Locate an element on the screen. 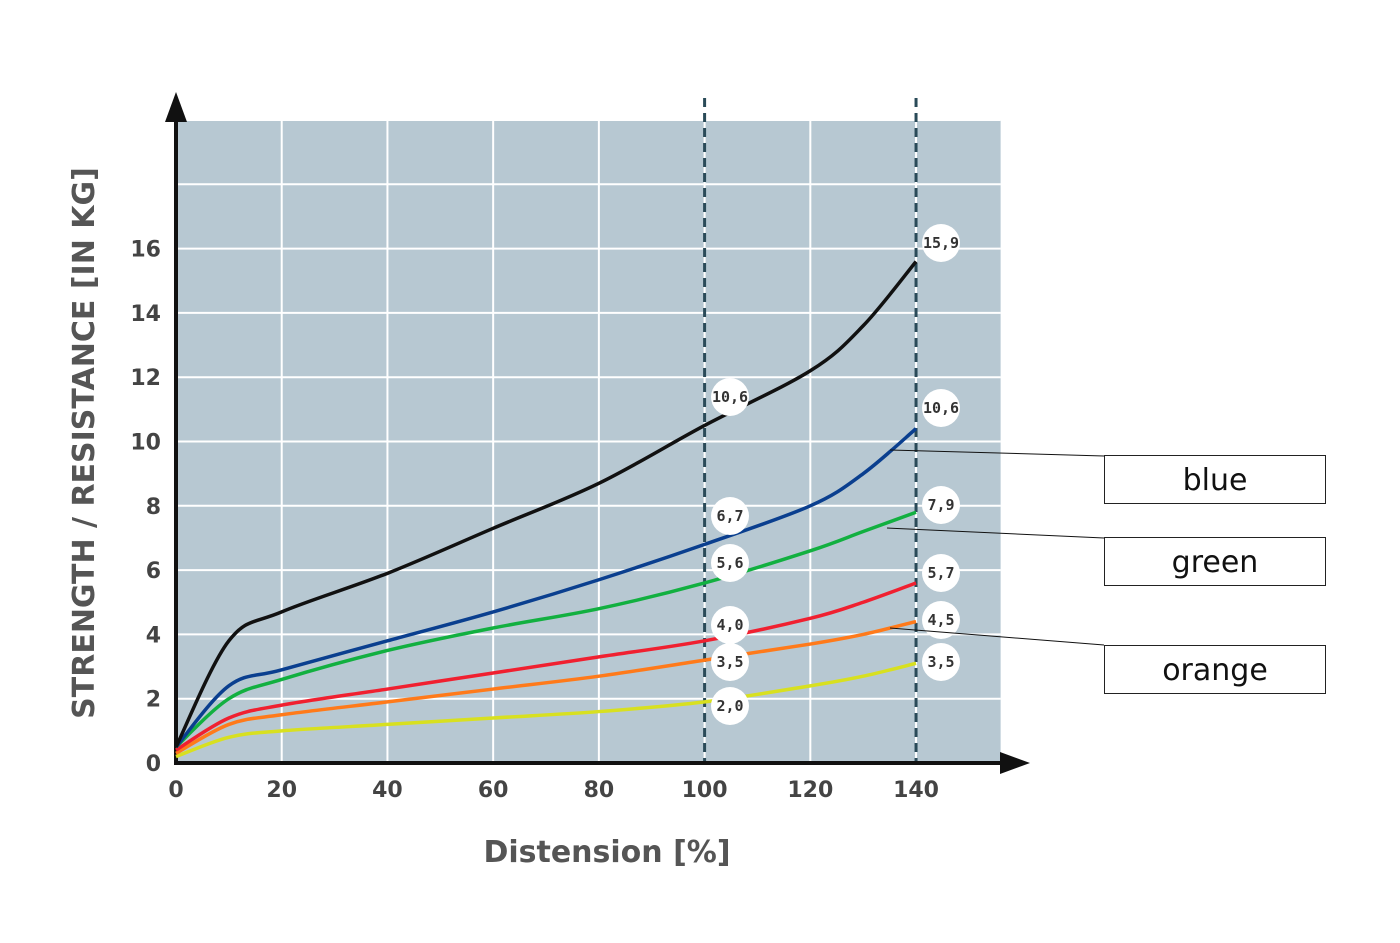  data-label-red: 5,7 is located at coordinates (940, 573).